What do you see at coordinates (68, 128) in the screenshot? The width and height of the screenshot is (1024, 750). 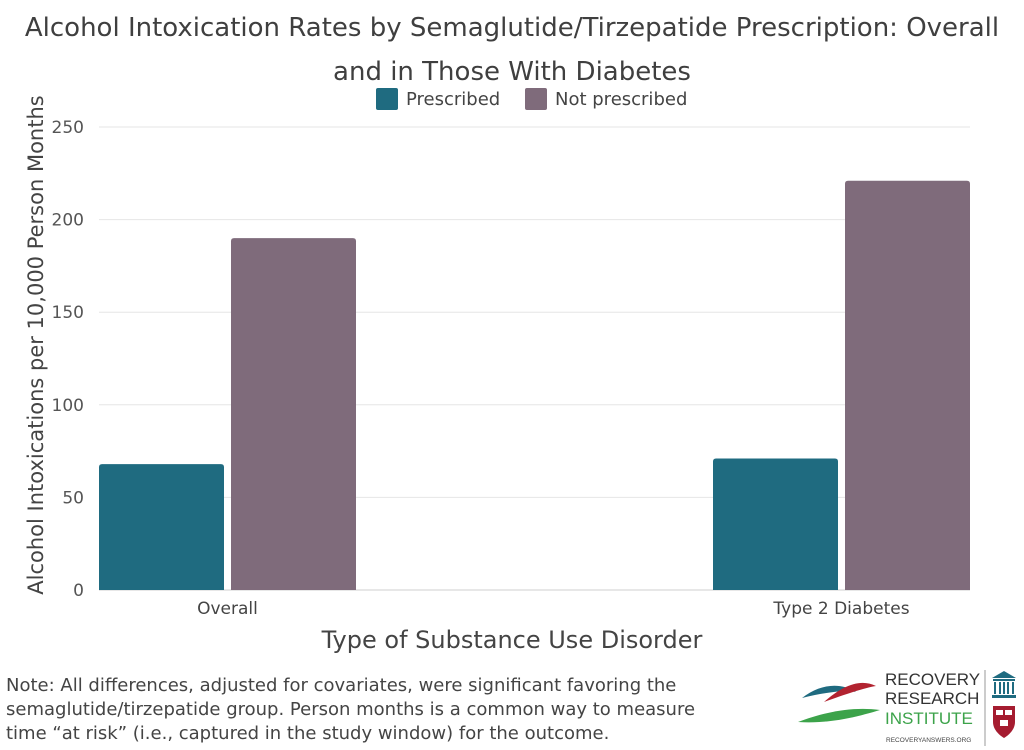 I see `y-tick-label-250: 250` at bounding box center [68, 128].